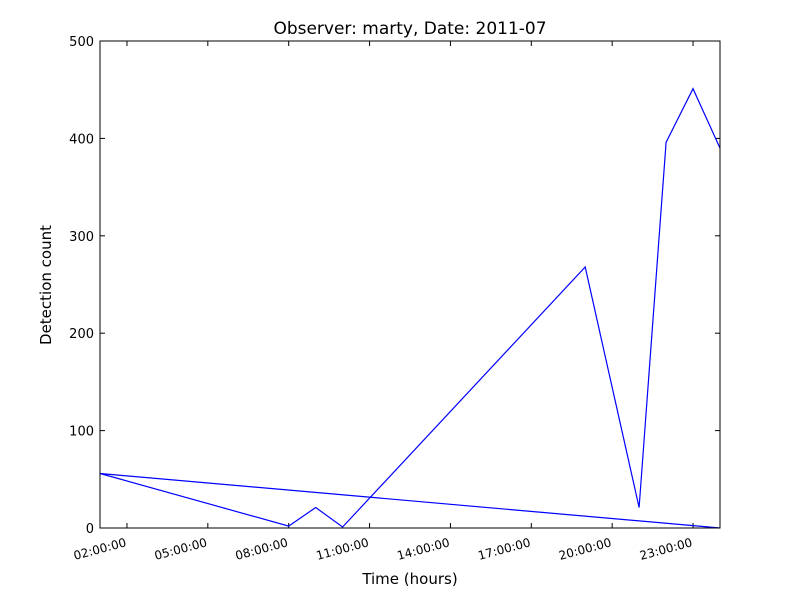 Image resolution: width=800 pixels, height=600 pixels. What do you see at coordinates (424, 548) in the screenshot?
I see `x-tick-label: 14:00:00` at bounding box center [424, 548].